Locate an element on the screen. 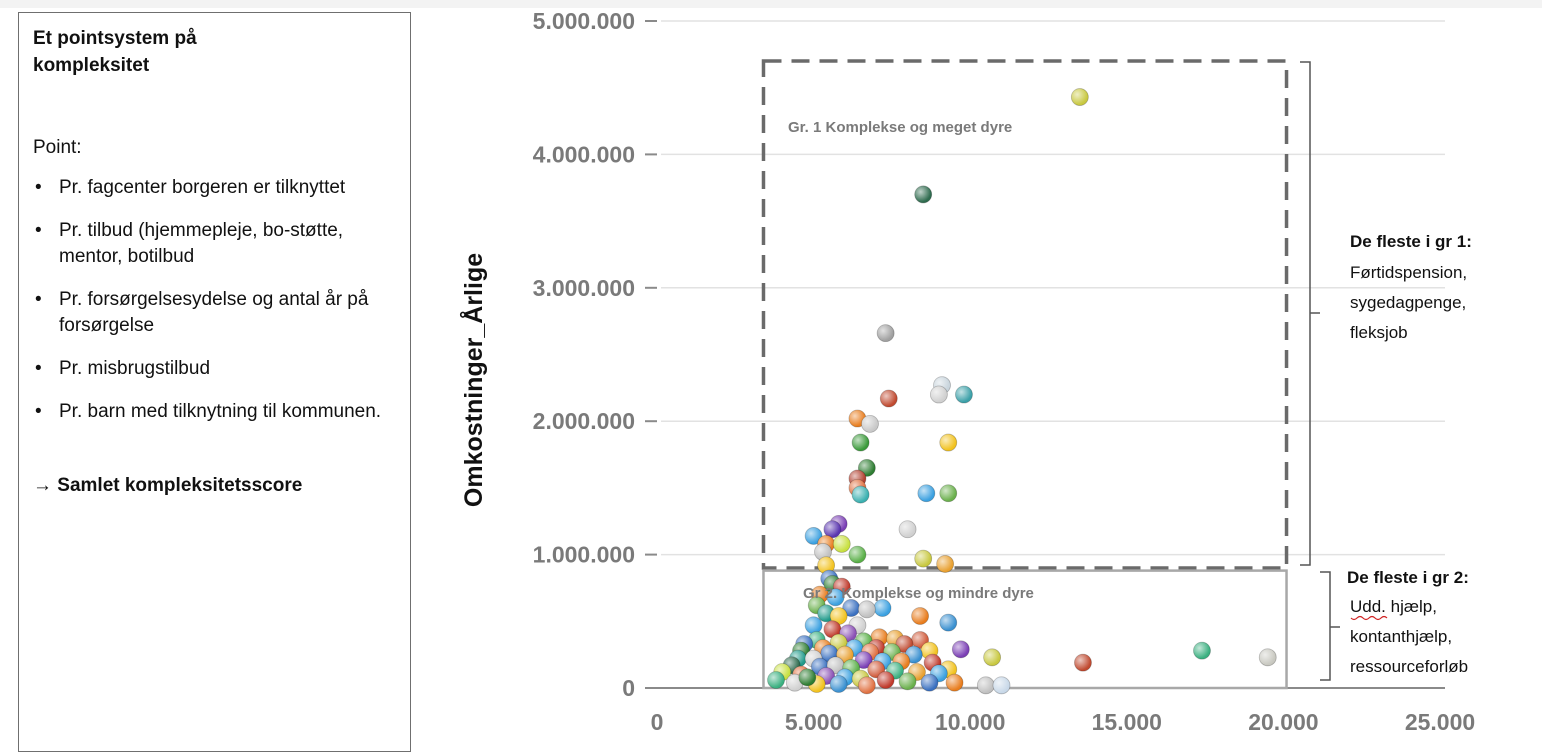 This screenshot has height=752, width=1542. group-2-box is located at coordinates (1025, 629).